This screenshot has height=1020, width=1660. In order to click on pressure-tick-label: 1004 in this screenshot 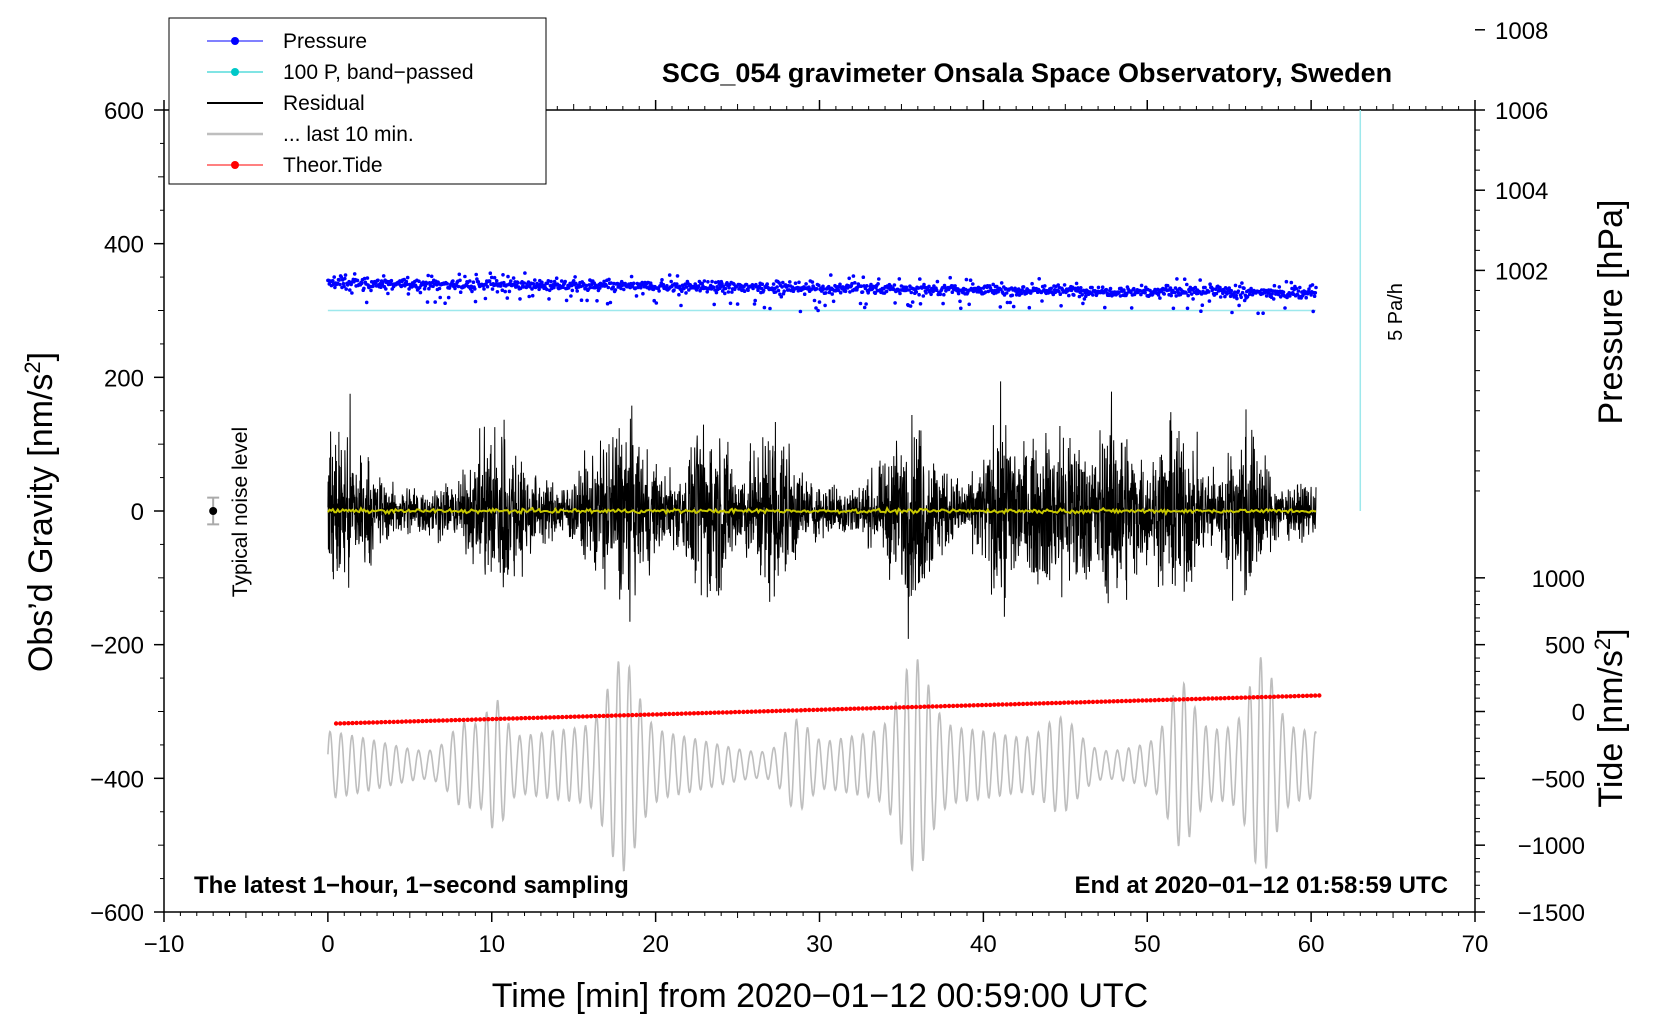, I will do `click(1521, 191)`.